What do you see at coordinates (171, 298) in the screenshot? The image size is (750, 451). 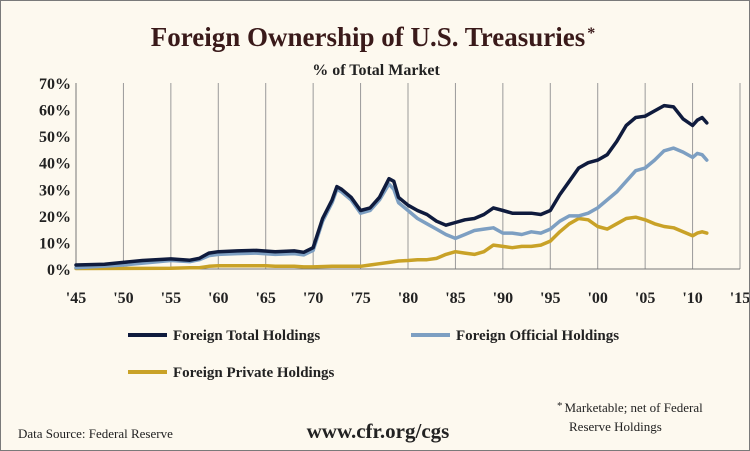 I see `x-tick-label: '55` at bounding box center [171, 298].